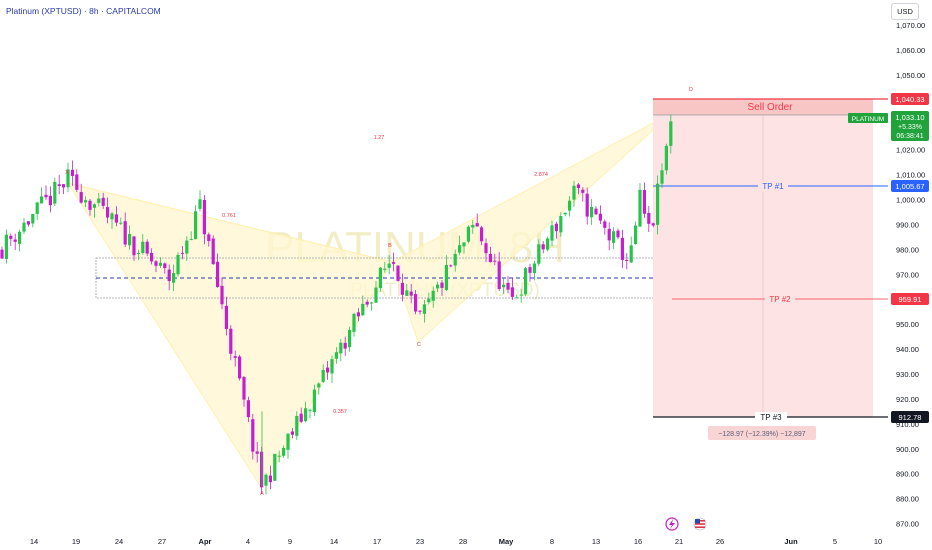 The height and width of the screenshot is (550, 932). What do you see at coordinates (334, 541) in the screenshot?
I see `x-tick-label: 14` at bounding box center [334, 541].